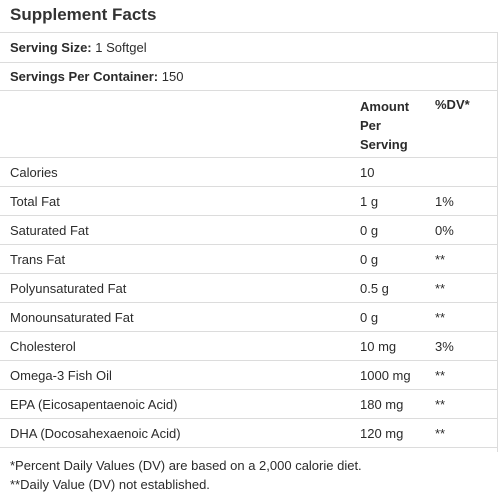 Image resolution: width=500 pixels, height=500 pixels. What do you see at coordinates (249, 375) in the screenshot?
I see `nutrient-row: Omega-3 Fish Oil 1000 mg **` at bounding box center [249, 375].